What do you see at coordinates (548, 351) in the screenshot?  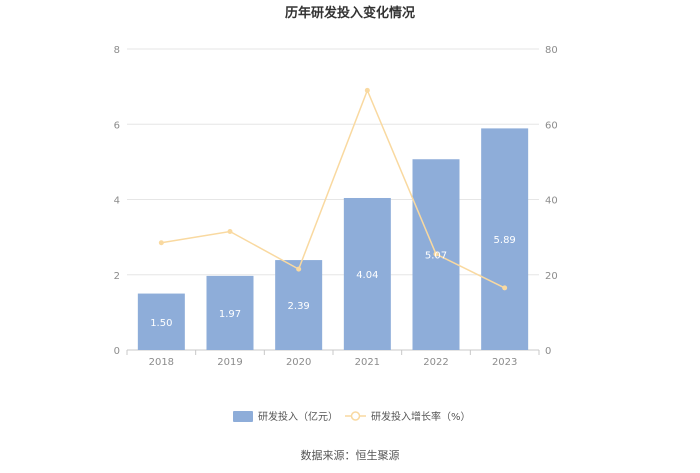 I see `right-y-tick-label: 0` at bounding box center [548, 351].